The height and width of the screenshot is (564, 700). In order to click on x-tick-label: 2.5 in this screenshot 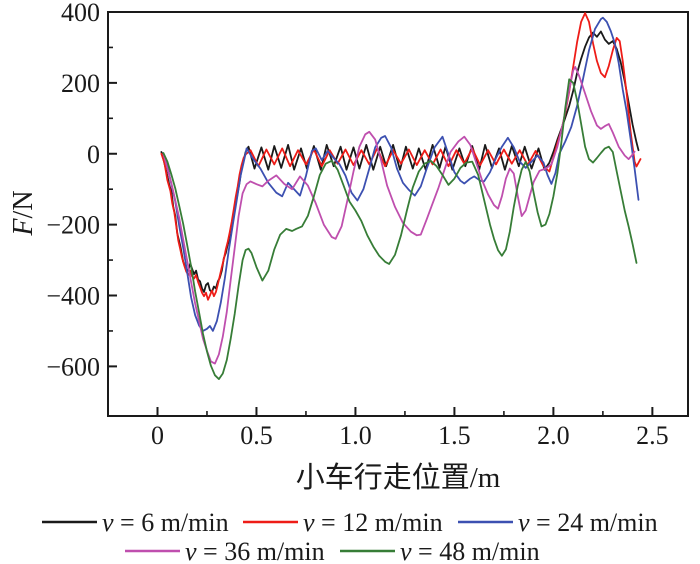, I will do `click(652, 435)`.